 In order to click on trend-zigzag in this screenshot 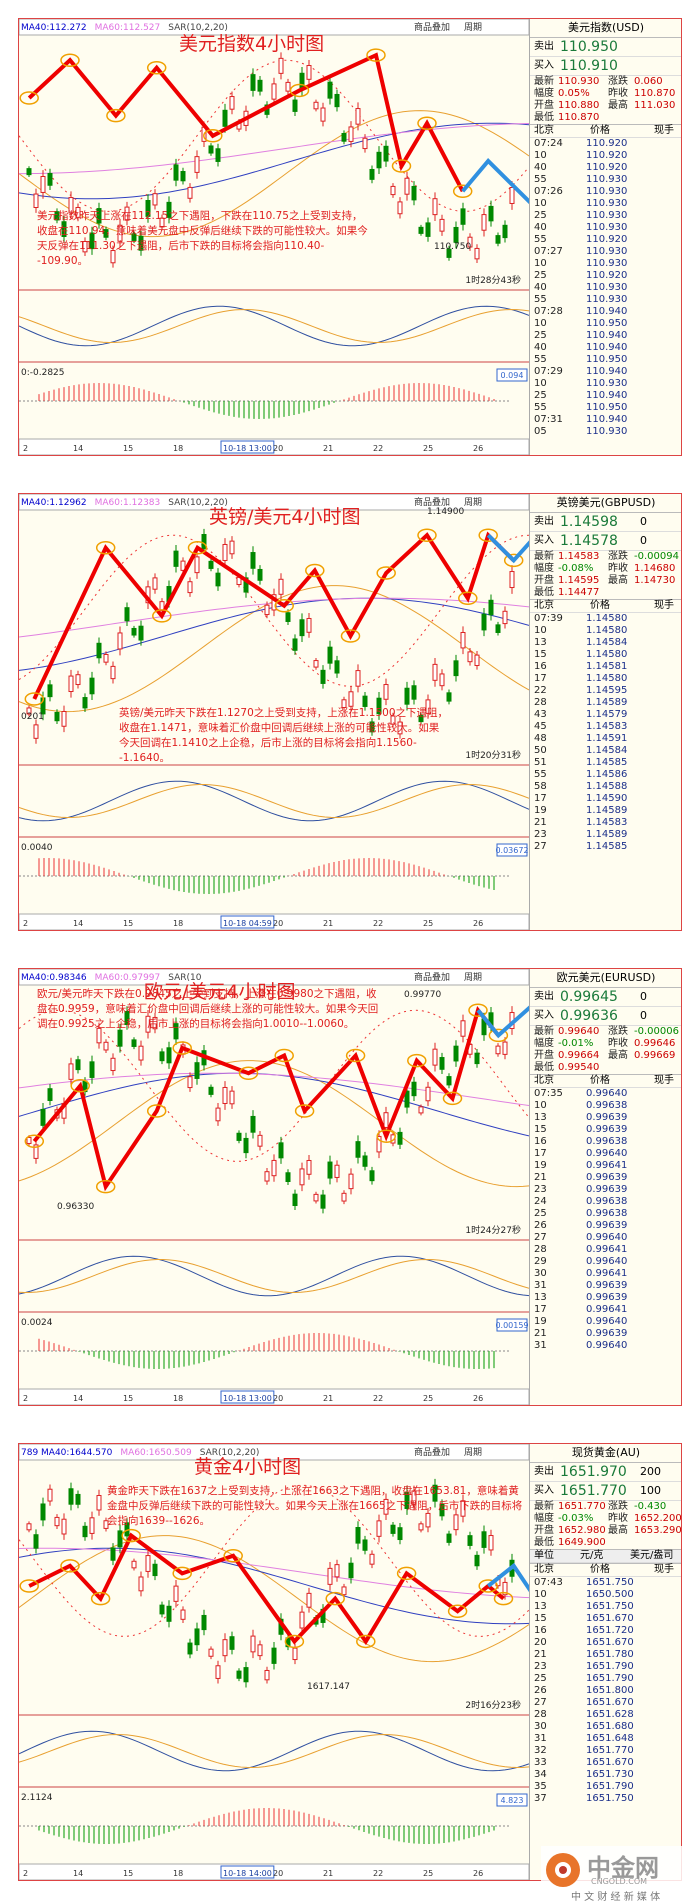, I will do `click(246, 122)`.